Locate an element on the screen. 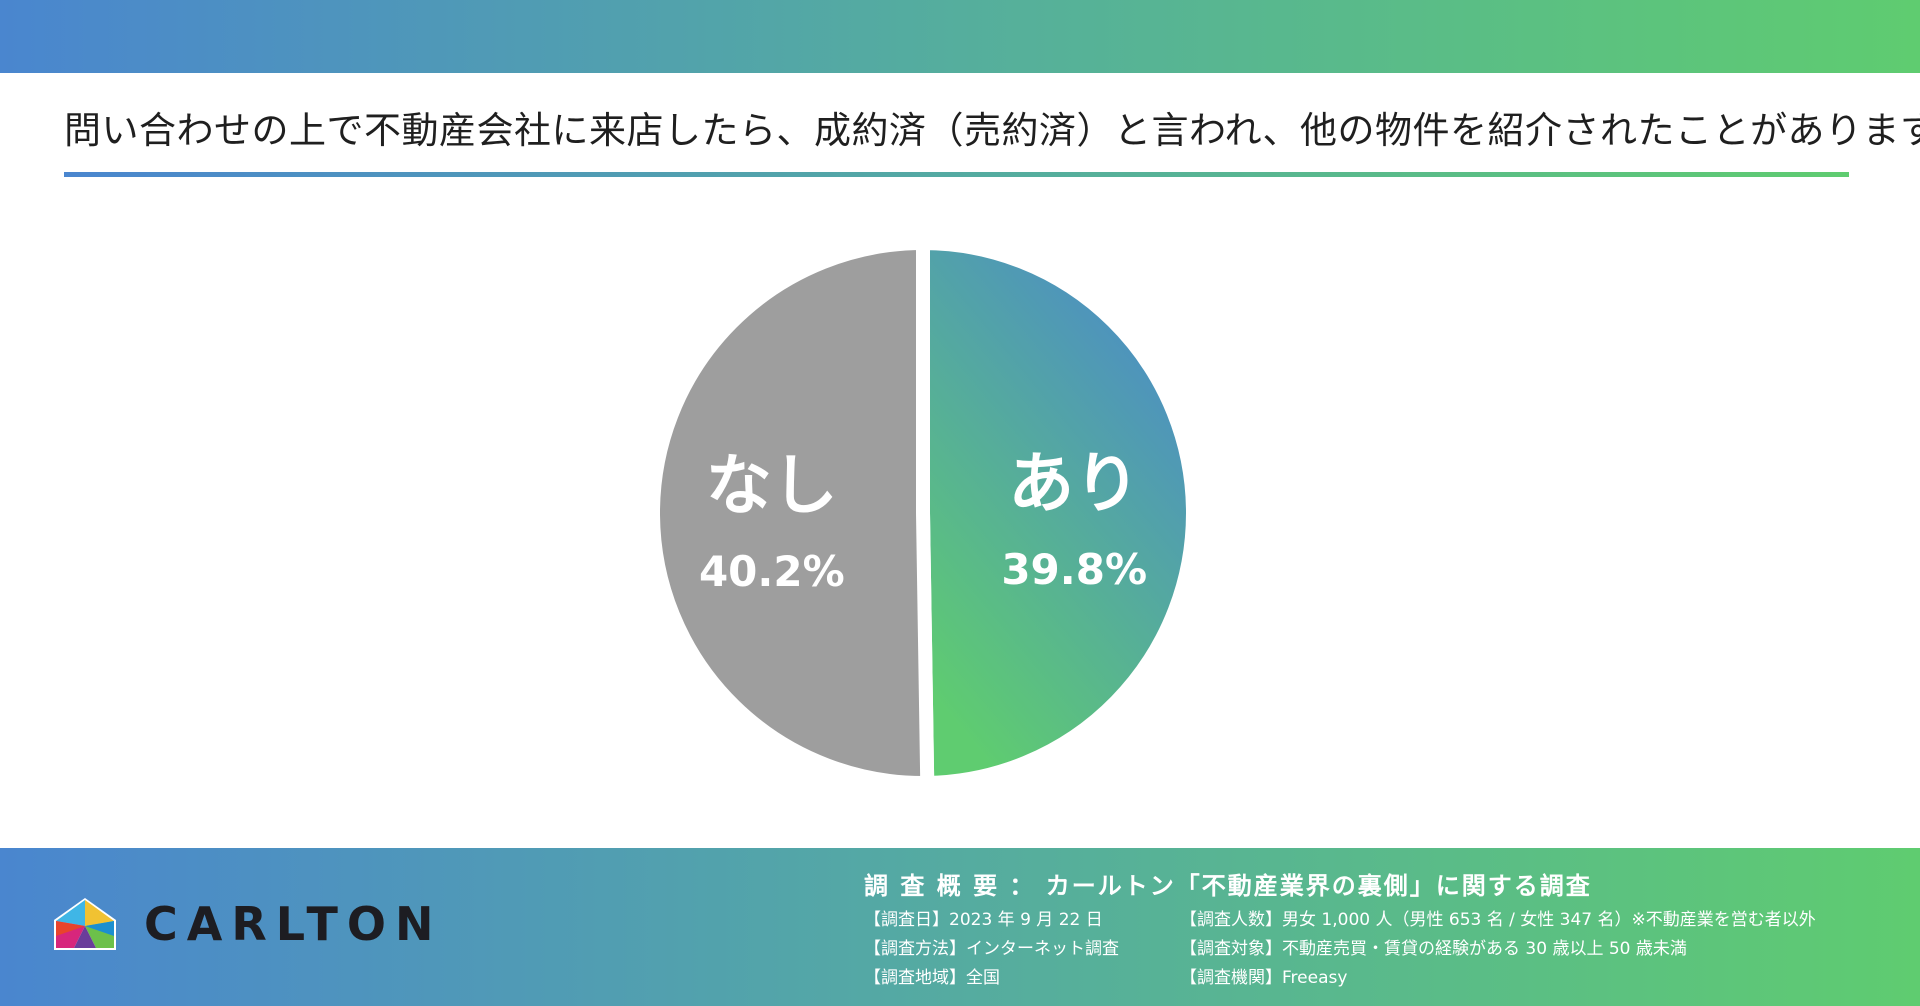 The height and width of the screenshot is (1006, 1920). top-banner is located at coordinates (960, 36).